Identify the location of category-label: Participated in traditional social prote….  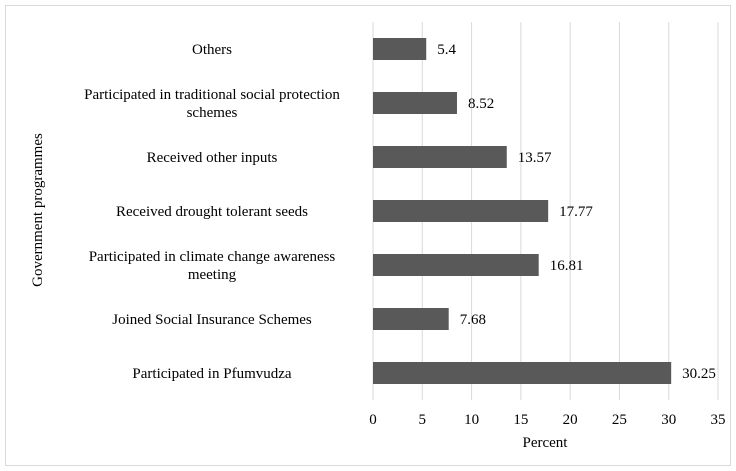
(212, 104).